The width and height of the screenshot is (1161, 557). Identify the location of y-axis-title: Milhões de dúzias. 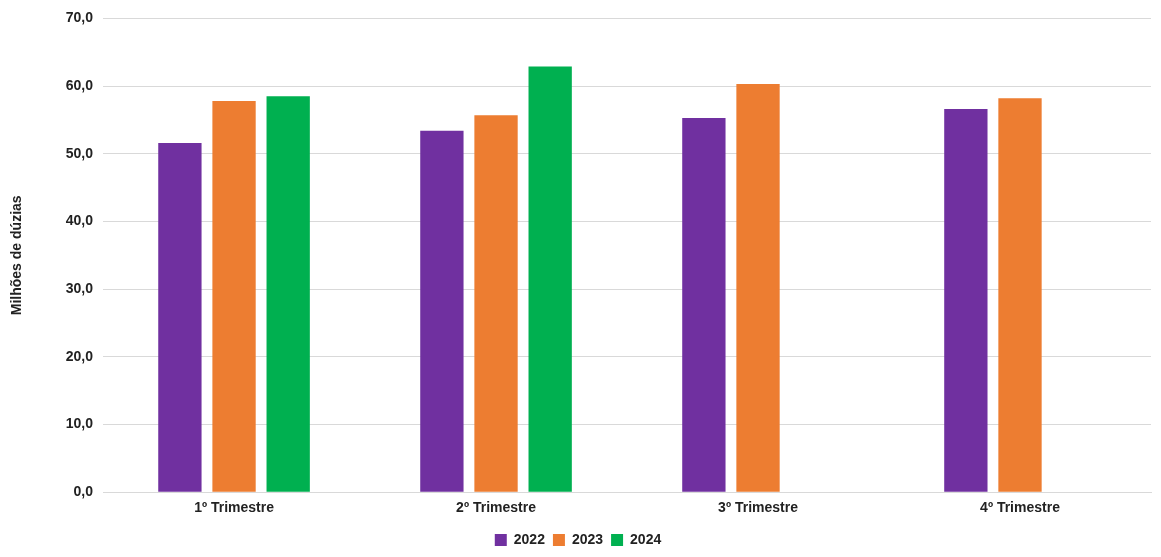
(16, 255).